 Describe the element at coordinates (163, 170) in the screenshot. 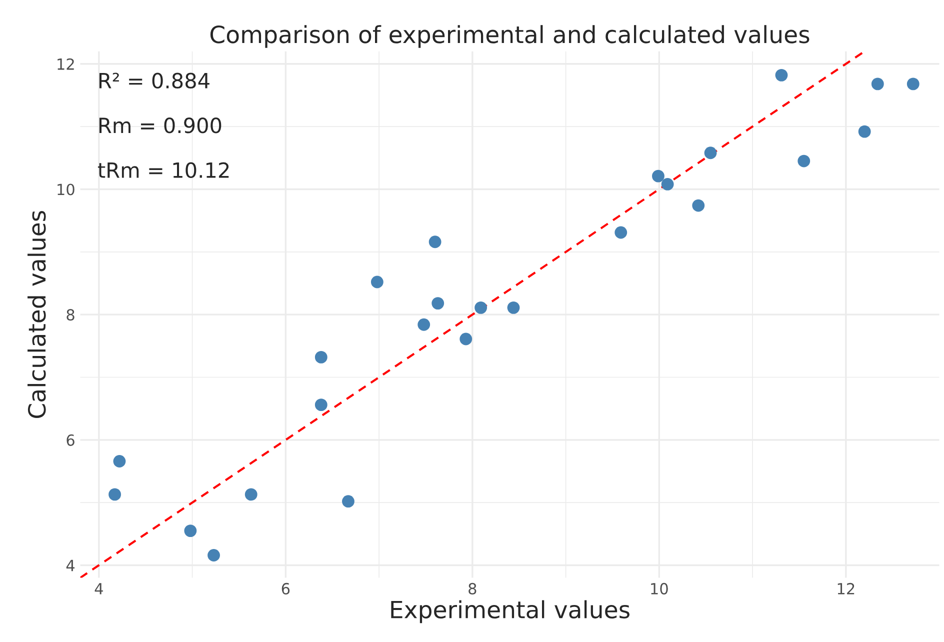

I see `annotation: tRm = 10.12` at that location.